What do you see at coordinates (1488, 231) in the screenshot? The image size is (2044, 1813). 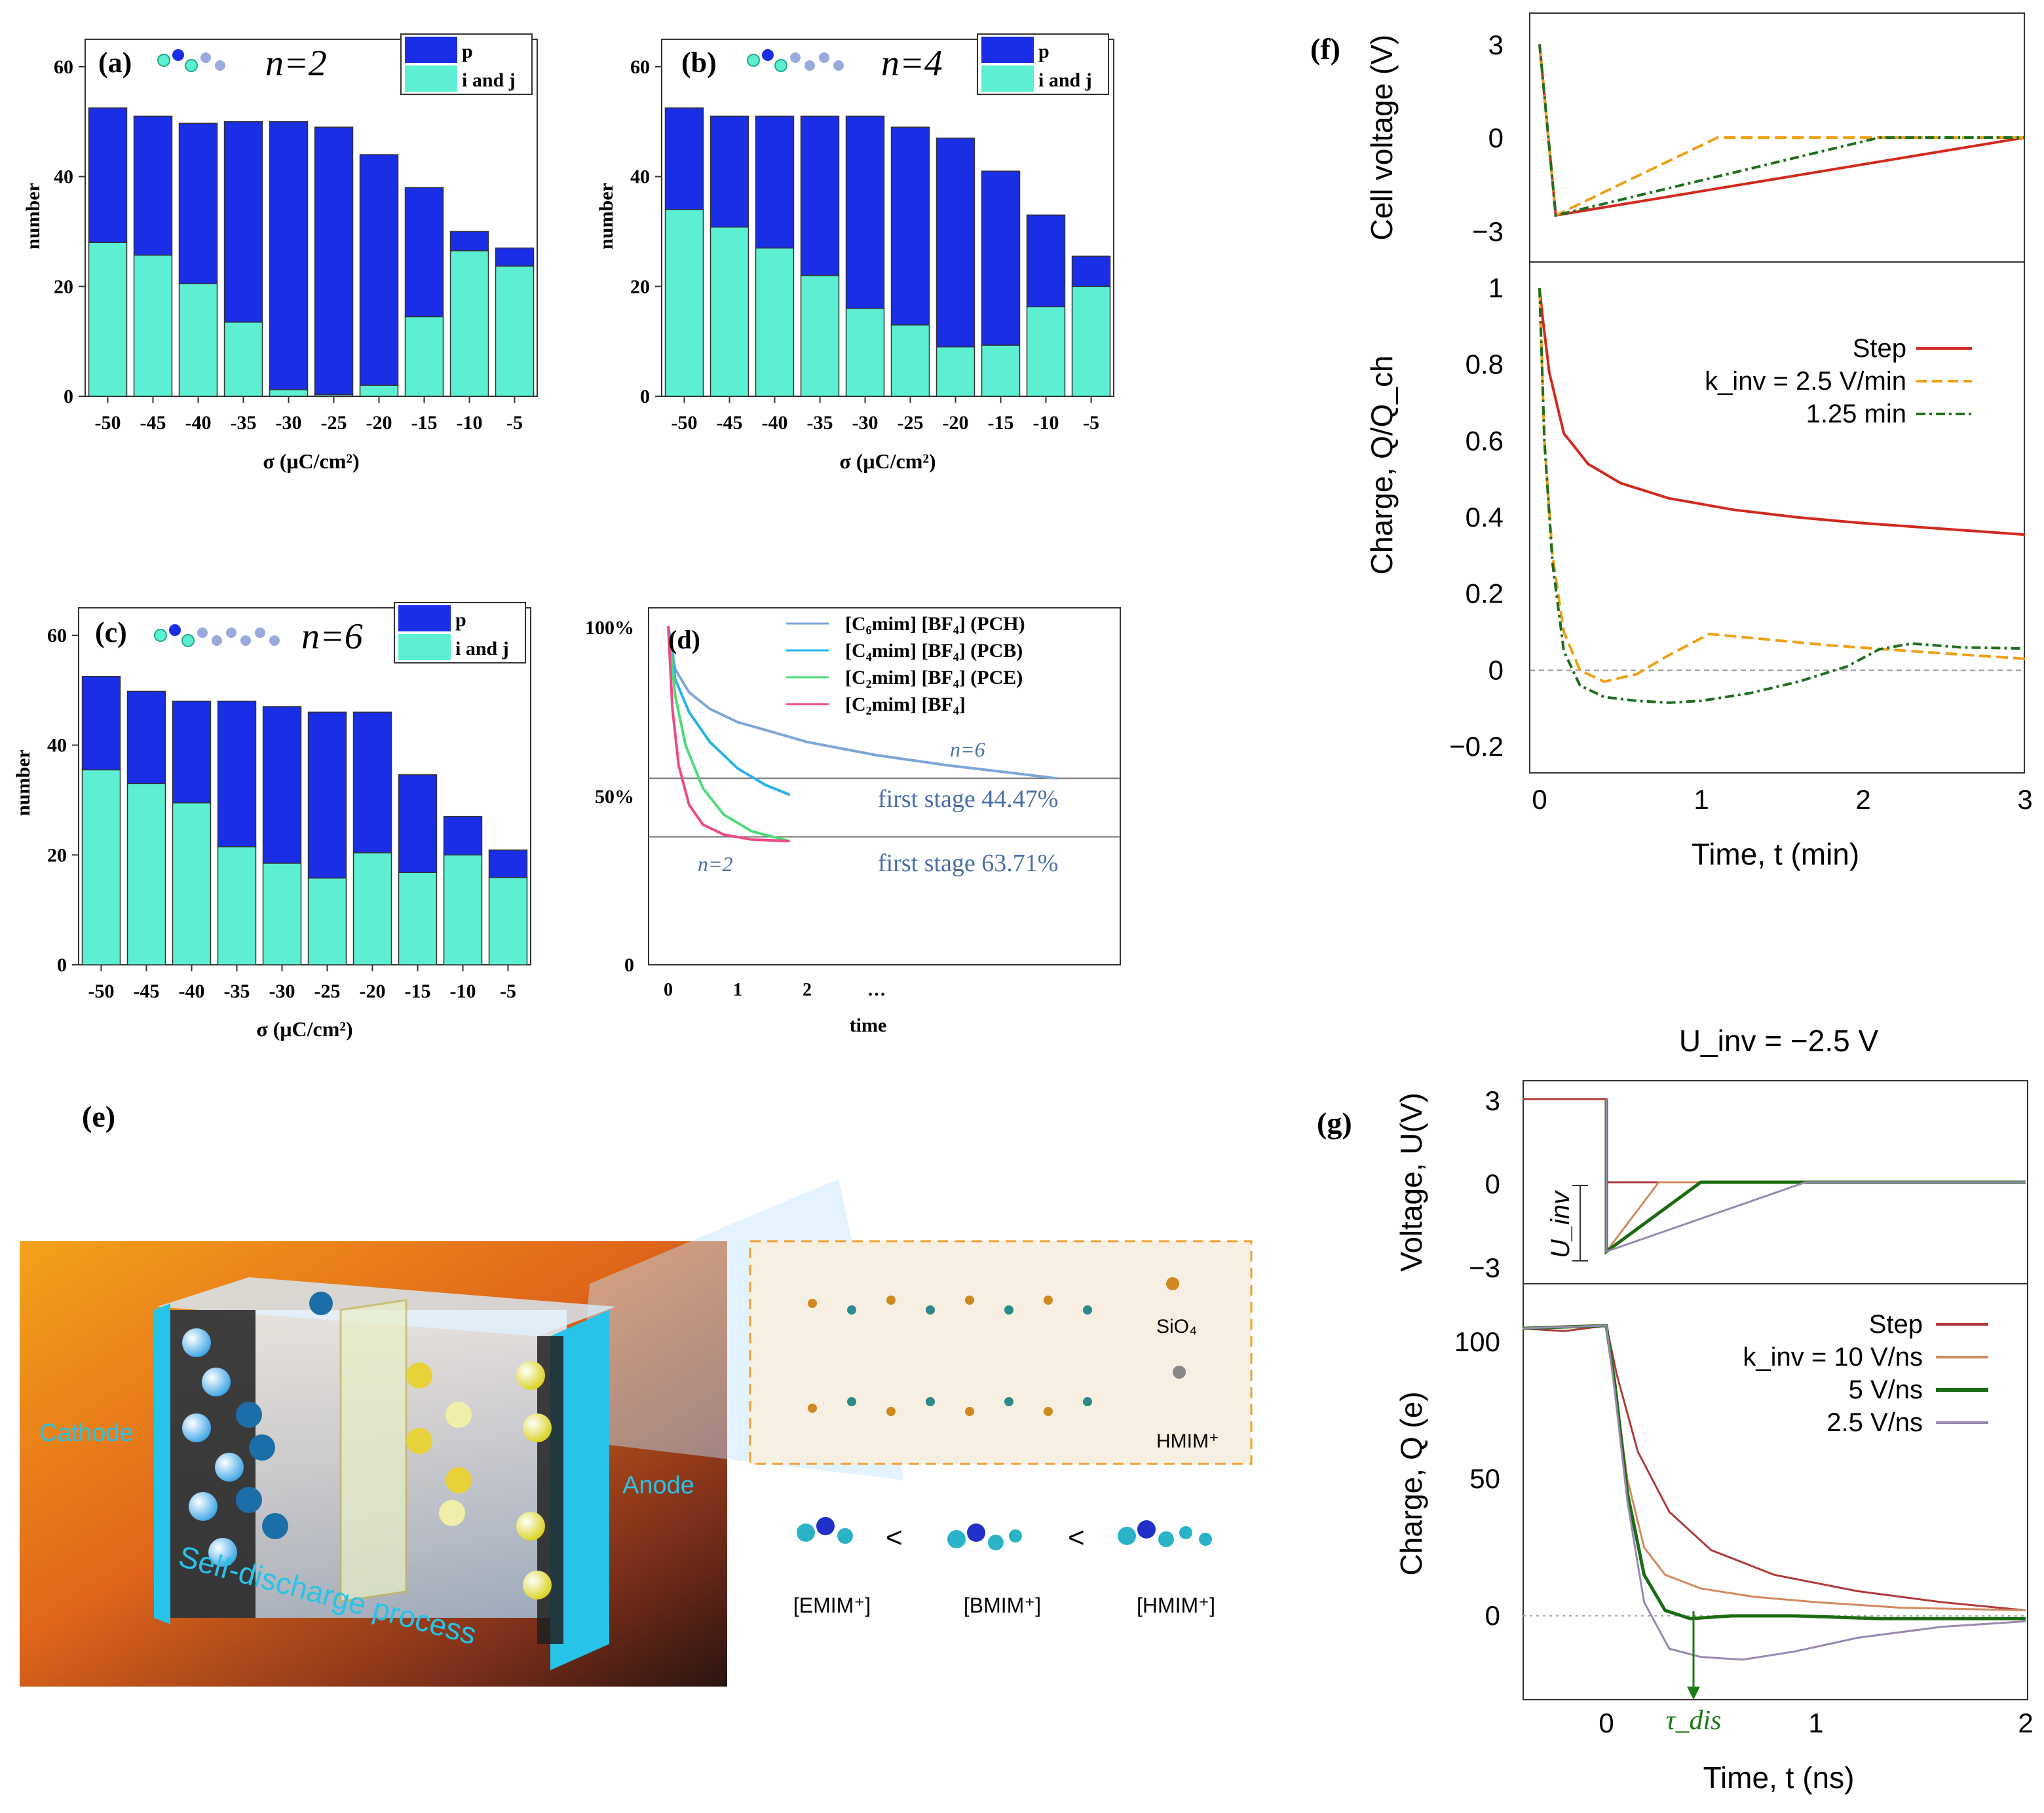 I see `y-tick-label: −3` at bounding box center [1488, 231].